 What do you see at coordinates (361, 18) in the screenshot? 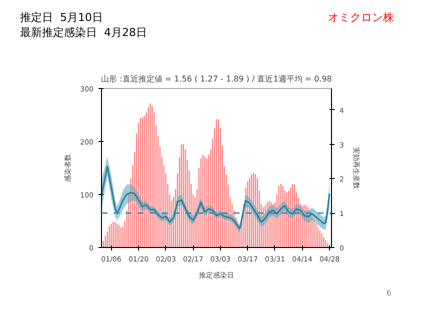
I see `text: オミクロン株` at bounding box center [361, 18].